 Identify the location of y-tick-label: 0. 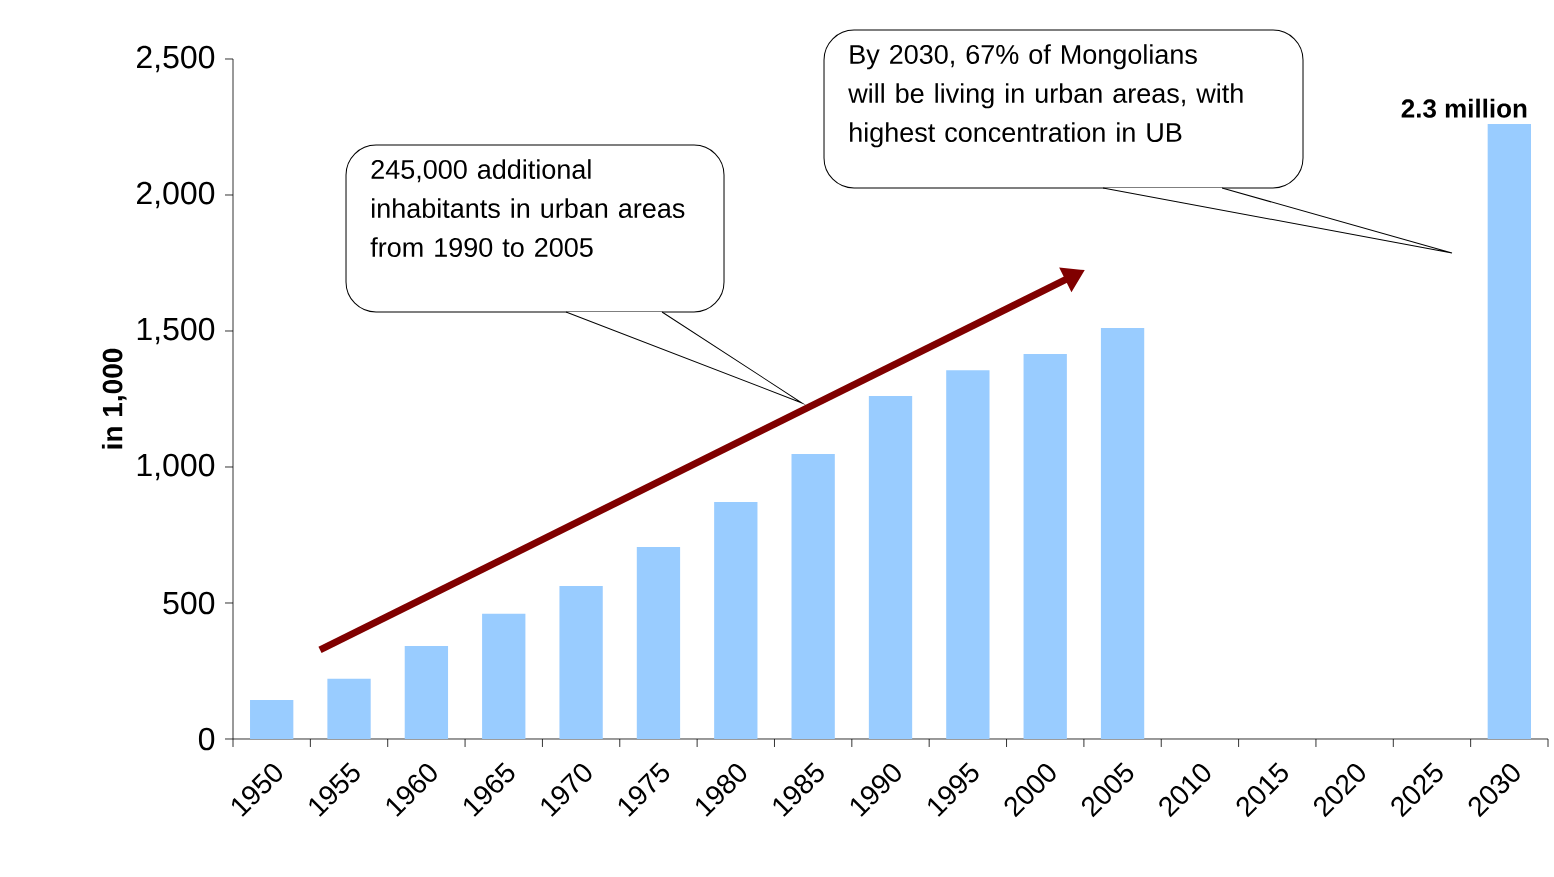
(206, 739).